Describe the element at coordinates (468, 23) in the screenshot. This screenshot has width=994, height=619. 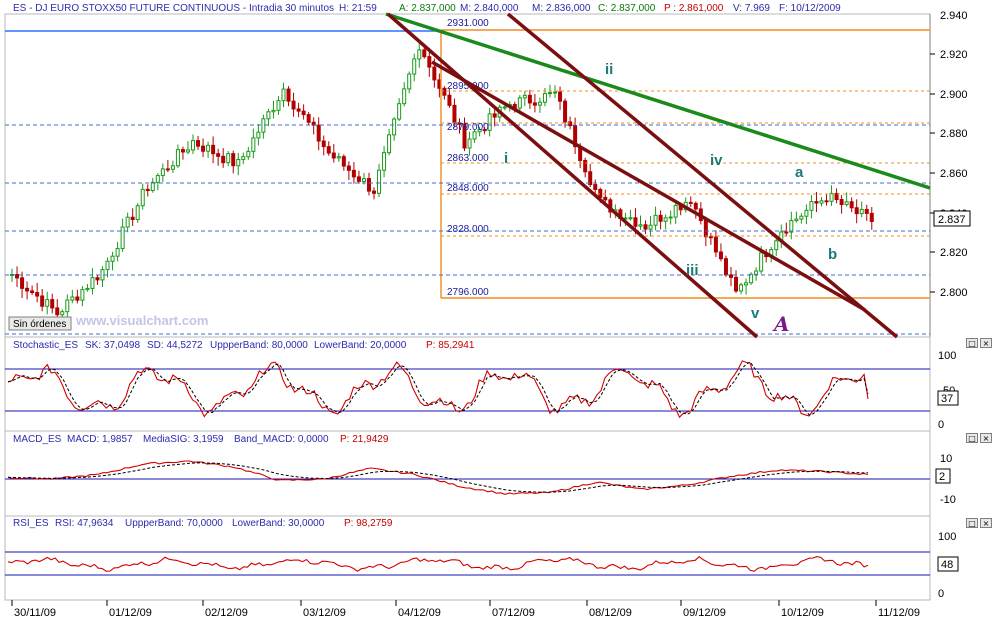
I see `fib-label-2931: 2931.000` at that location.